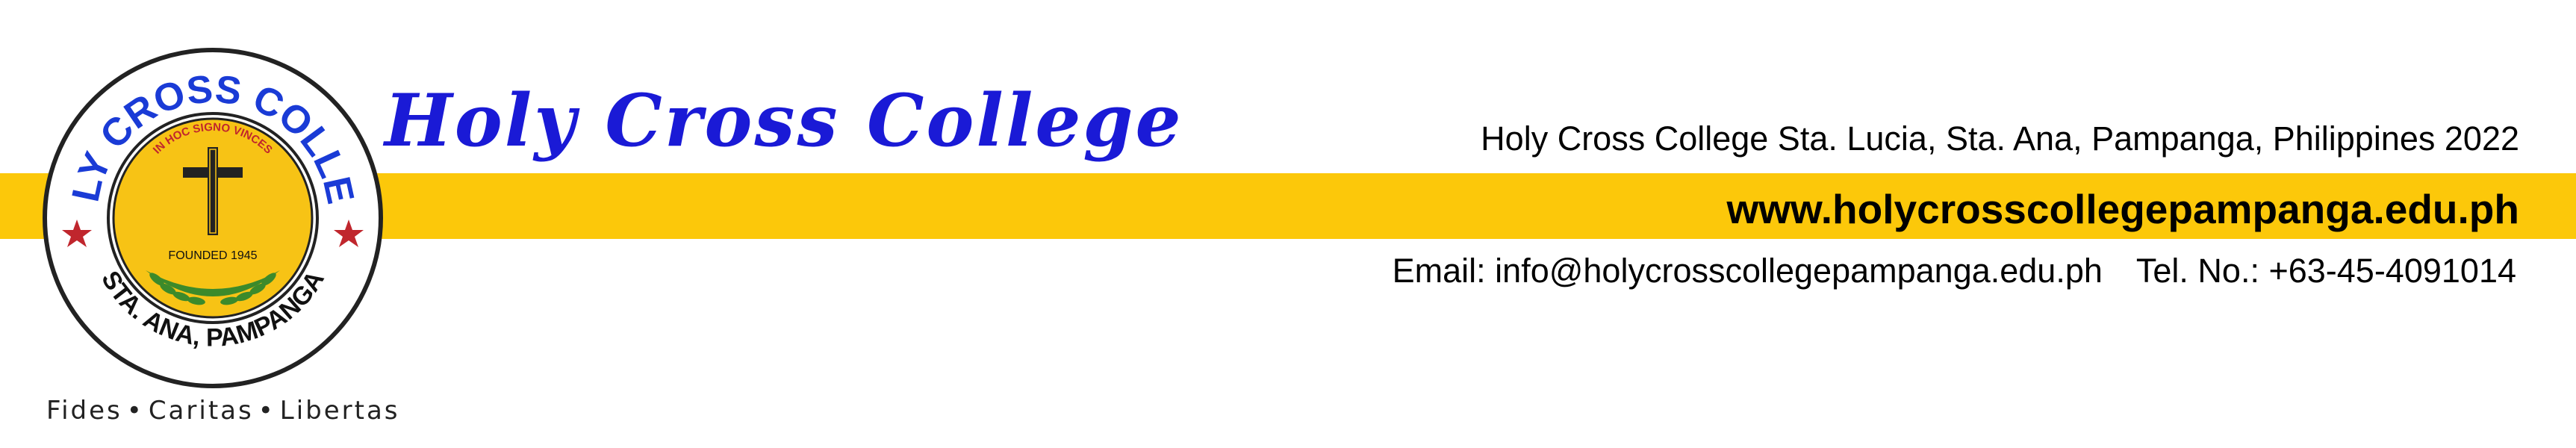 The width and height of the screenshot is (2576, 448). Describe the element at coordinates (349, 233) in the screenshot. I see `right-star-icon` at that location.